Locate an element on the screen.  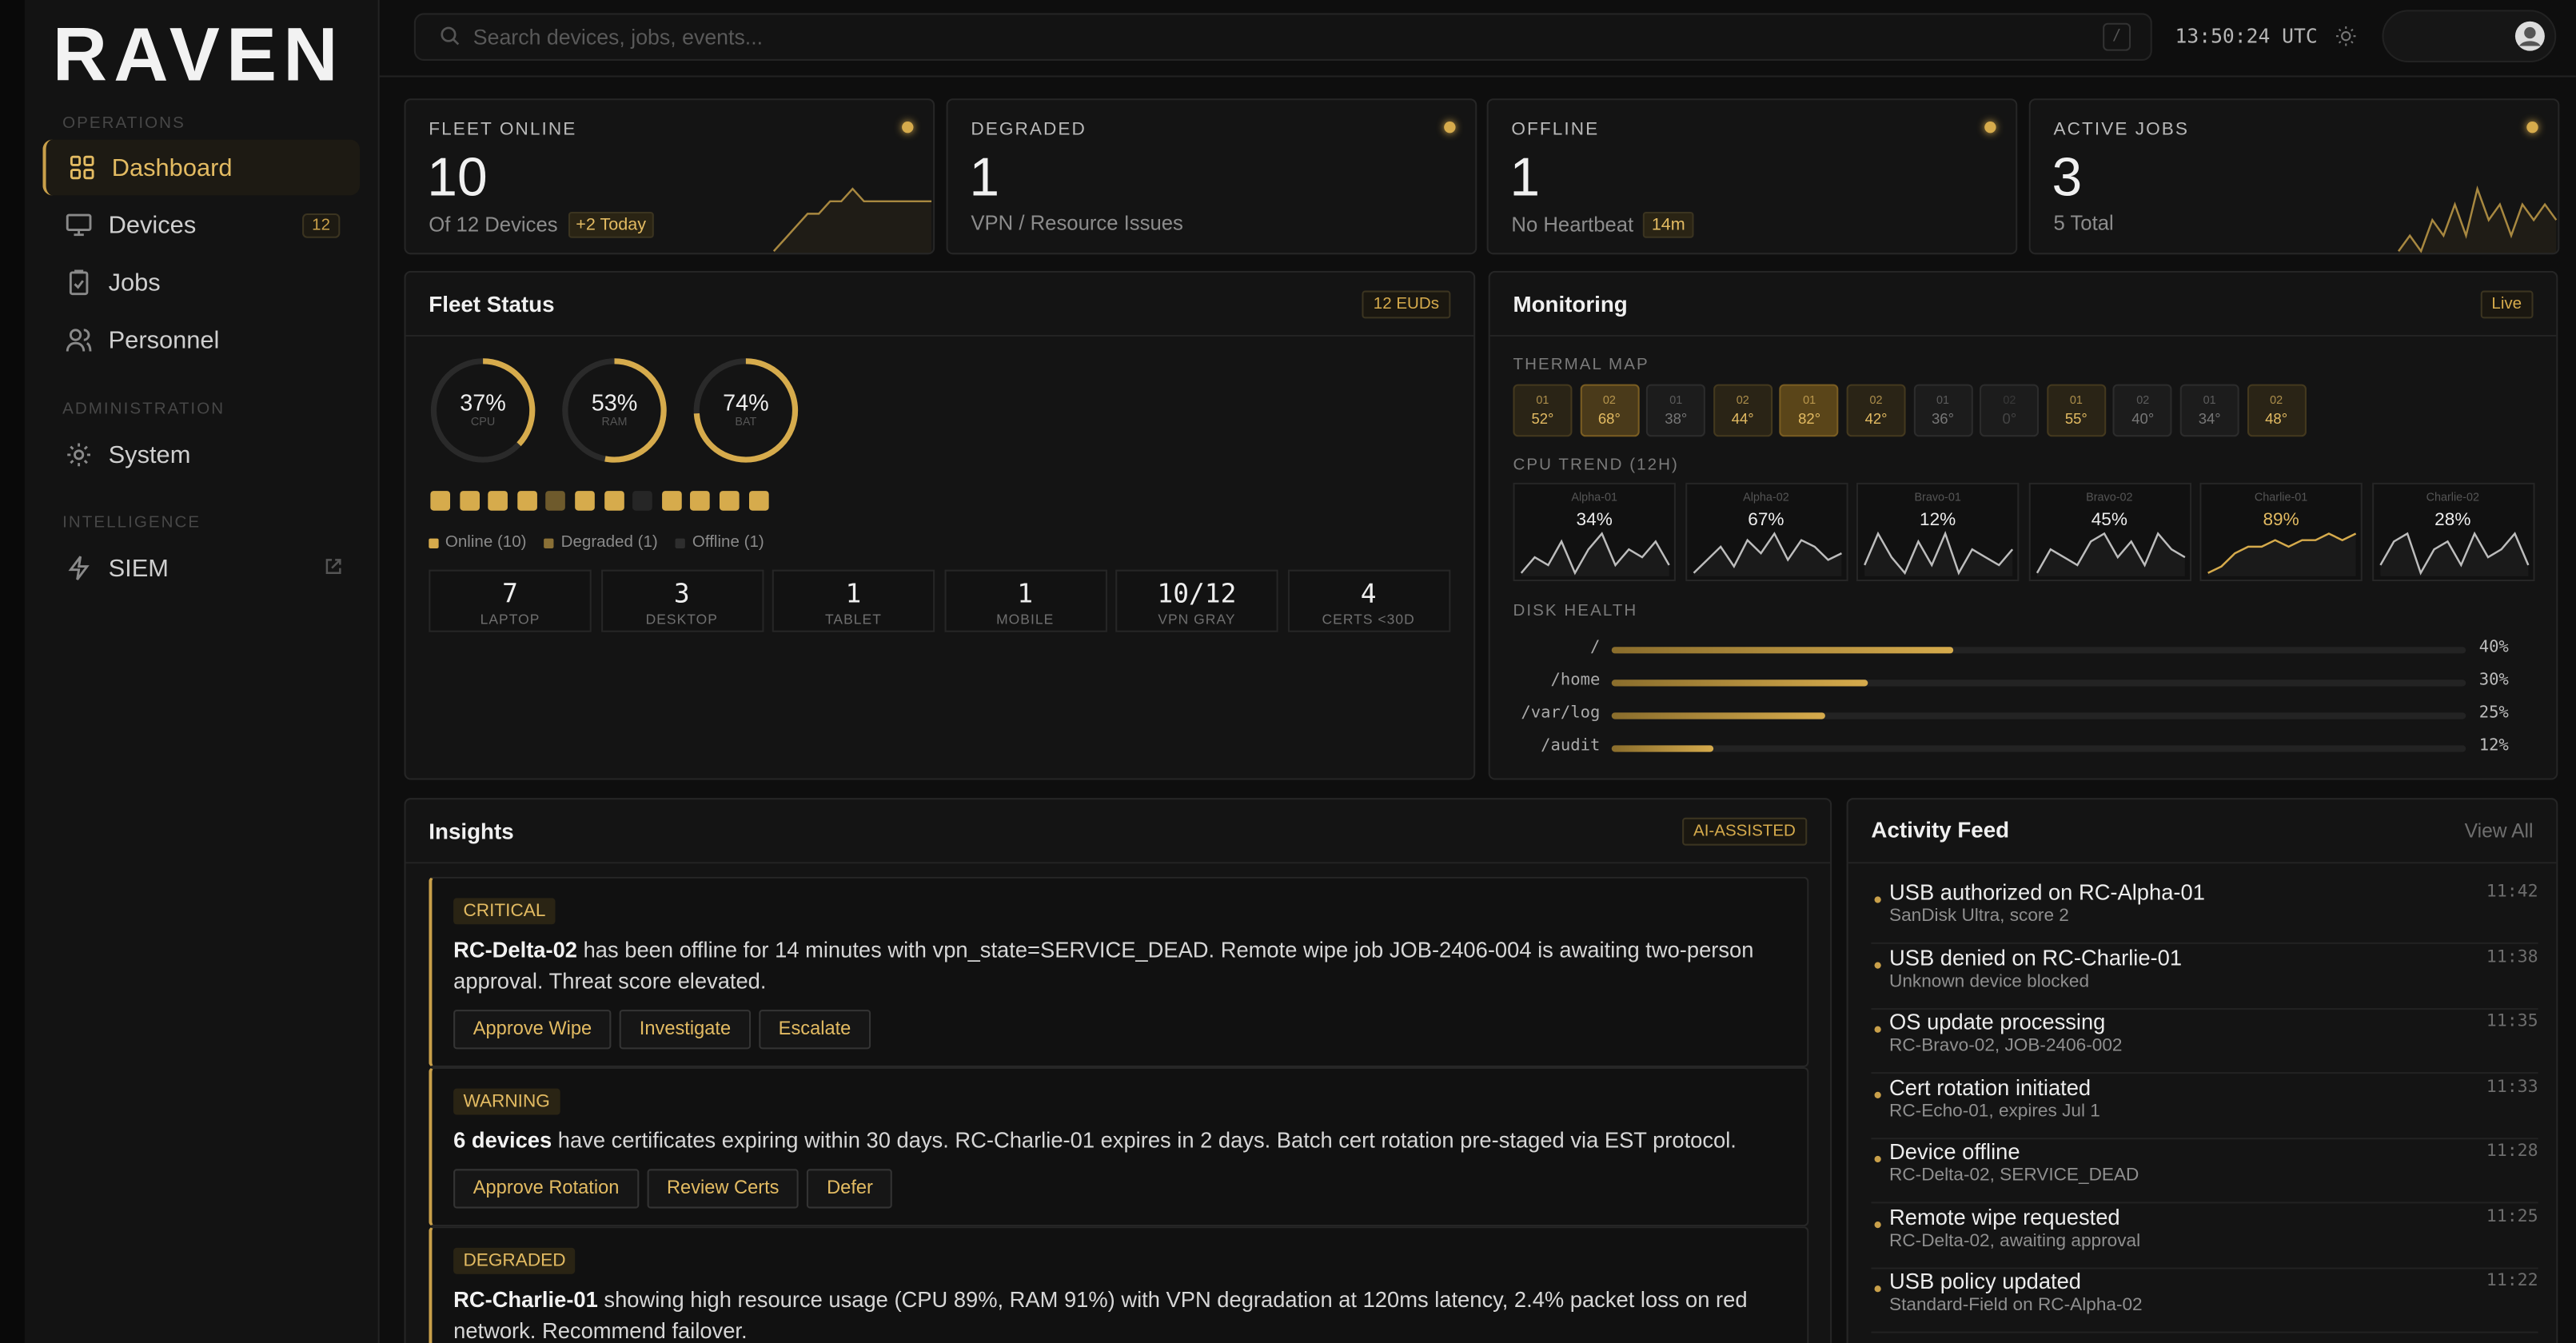
search-box is located at coordinates (1282, 37).